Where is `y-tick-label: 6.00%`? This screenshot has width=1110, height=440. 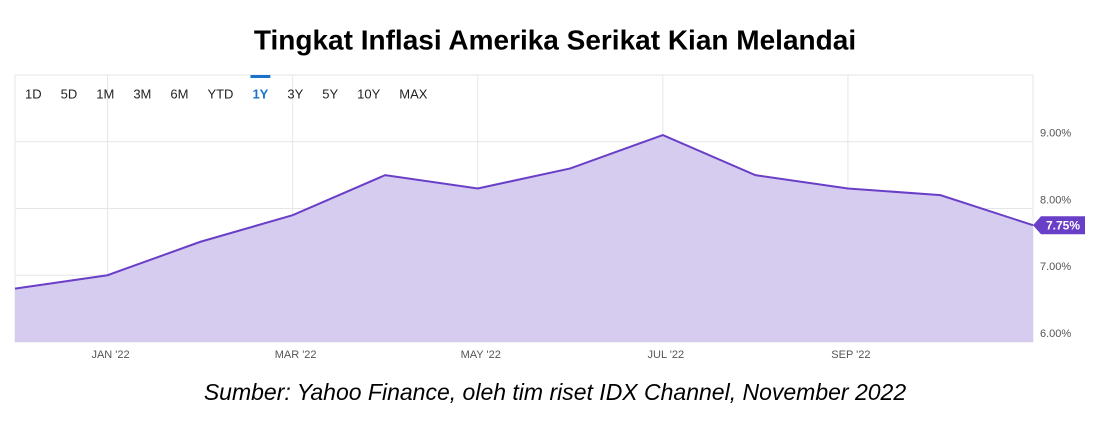 y-tick-label: 6.00% is located at coordinates (1055, 334).